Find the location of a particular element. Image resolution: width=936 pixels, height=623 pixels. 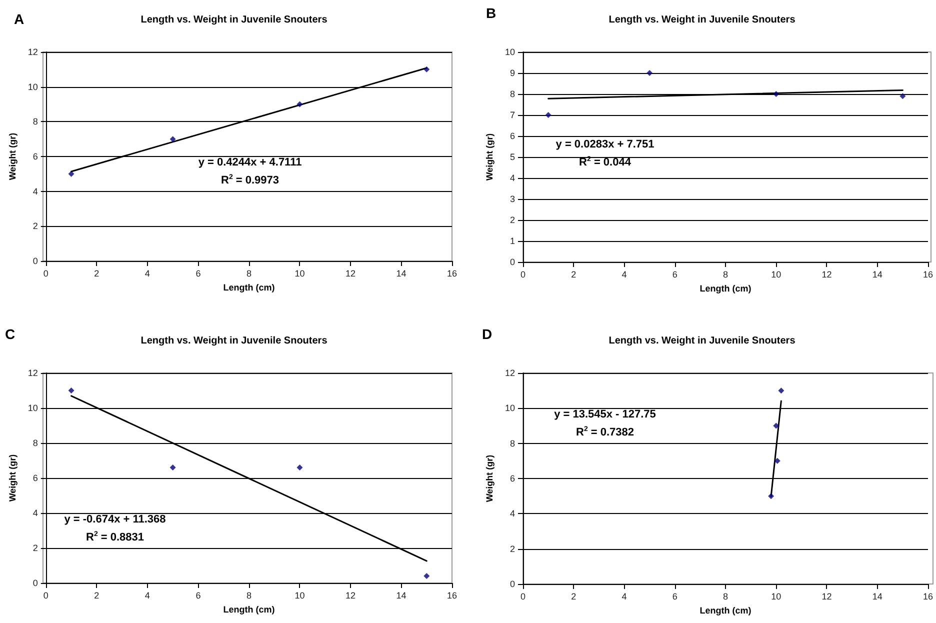

text: D is located at coordinates (487, 334).